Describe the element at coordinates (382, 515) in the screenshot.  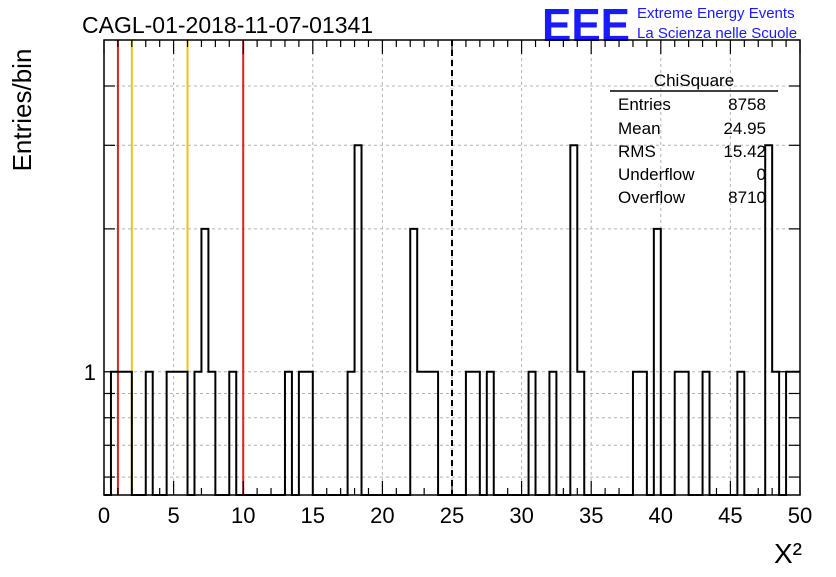
I see `x-tick-label: 20` at that location.